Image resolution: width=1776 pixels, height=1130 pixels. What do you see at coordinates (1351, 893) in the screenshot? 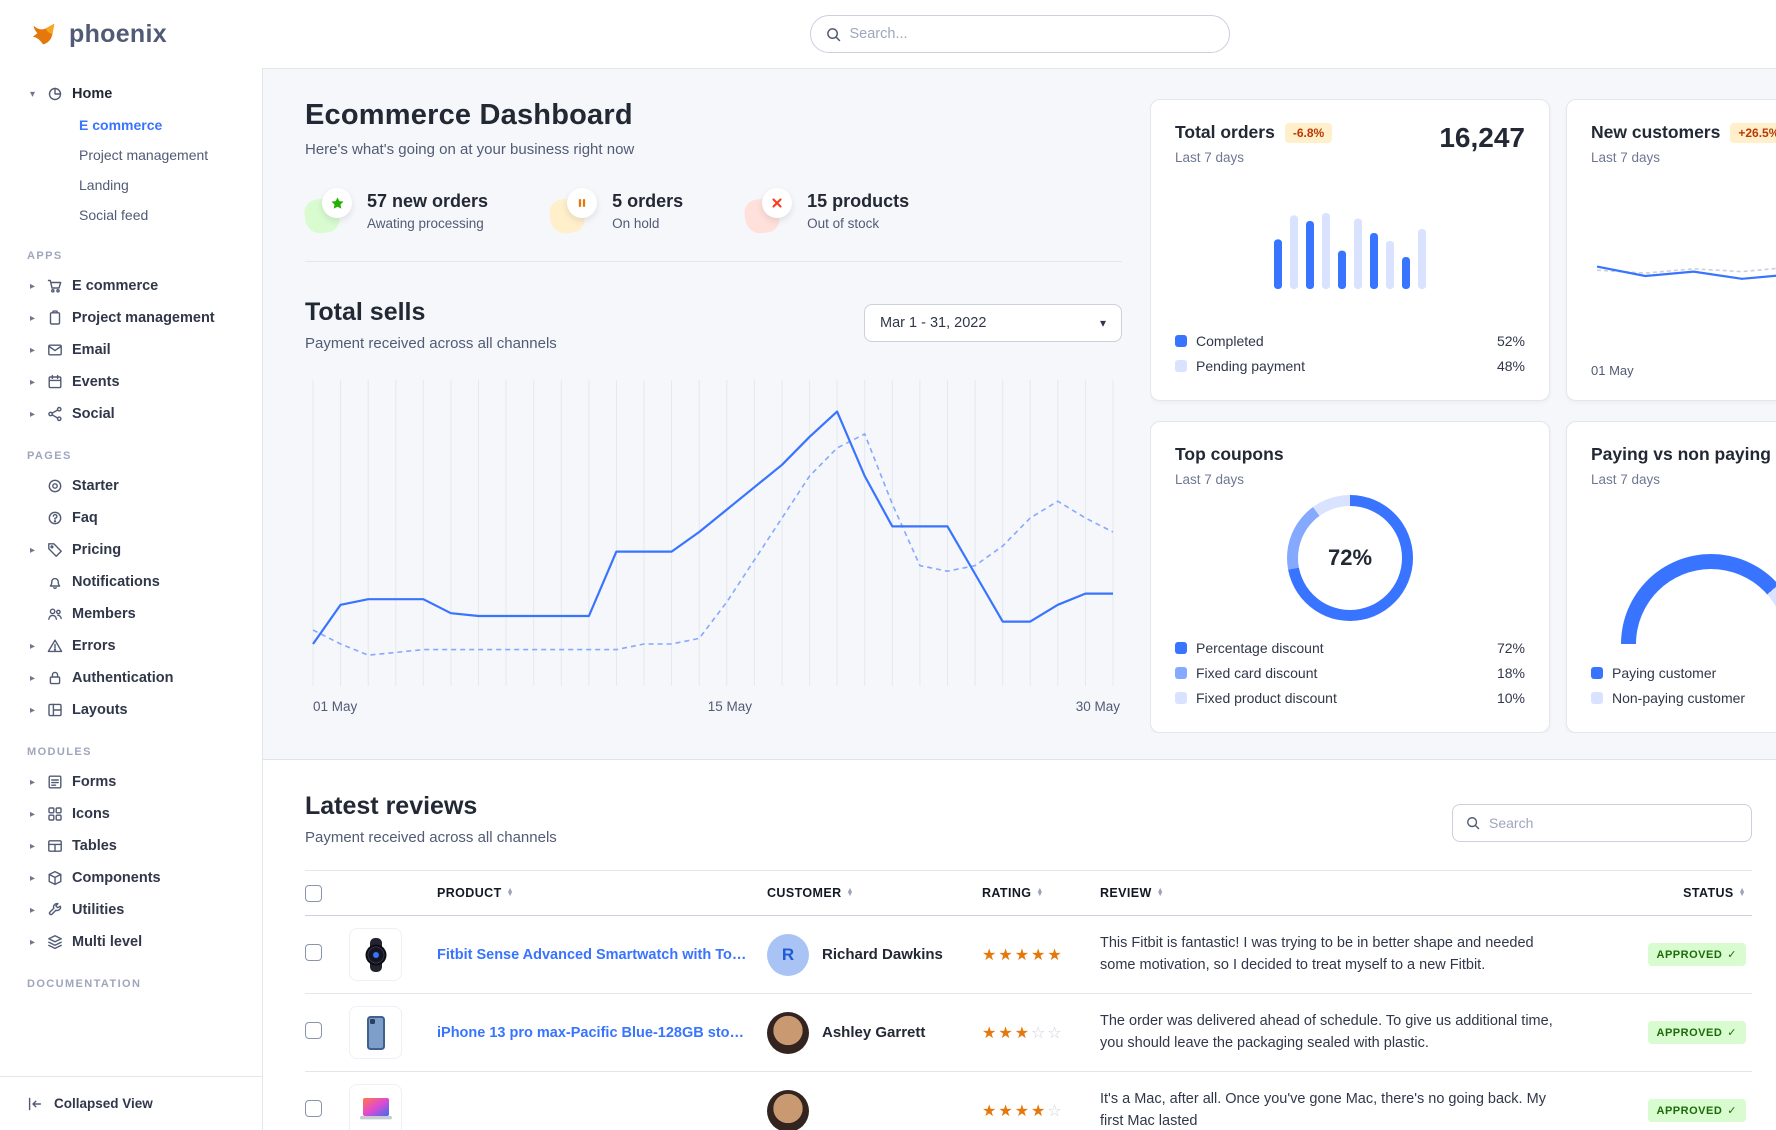
I see `column-header-review: REVIEW ▲ ▼` at bounding box center [1351, 893].